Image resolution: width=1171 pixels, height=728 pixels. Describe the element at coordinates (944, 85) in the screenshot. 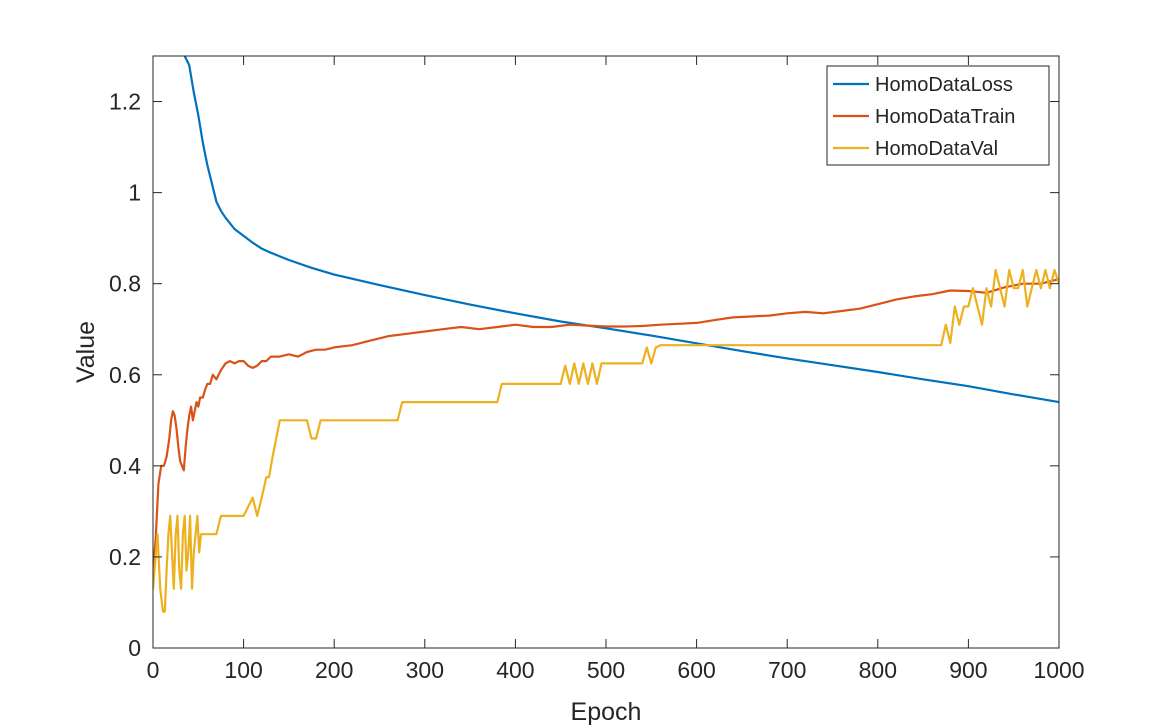

I see `legend-label-0: HomoDataLoss` at that location.